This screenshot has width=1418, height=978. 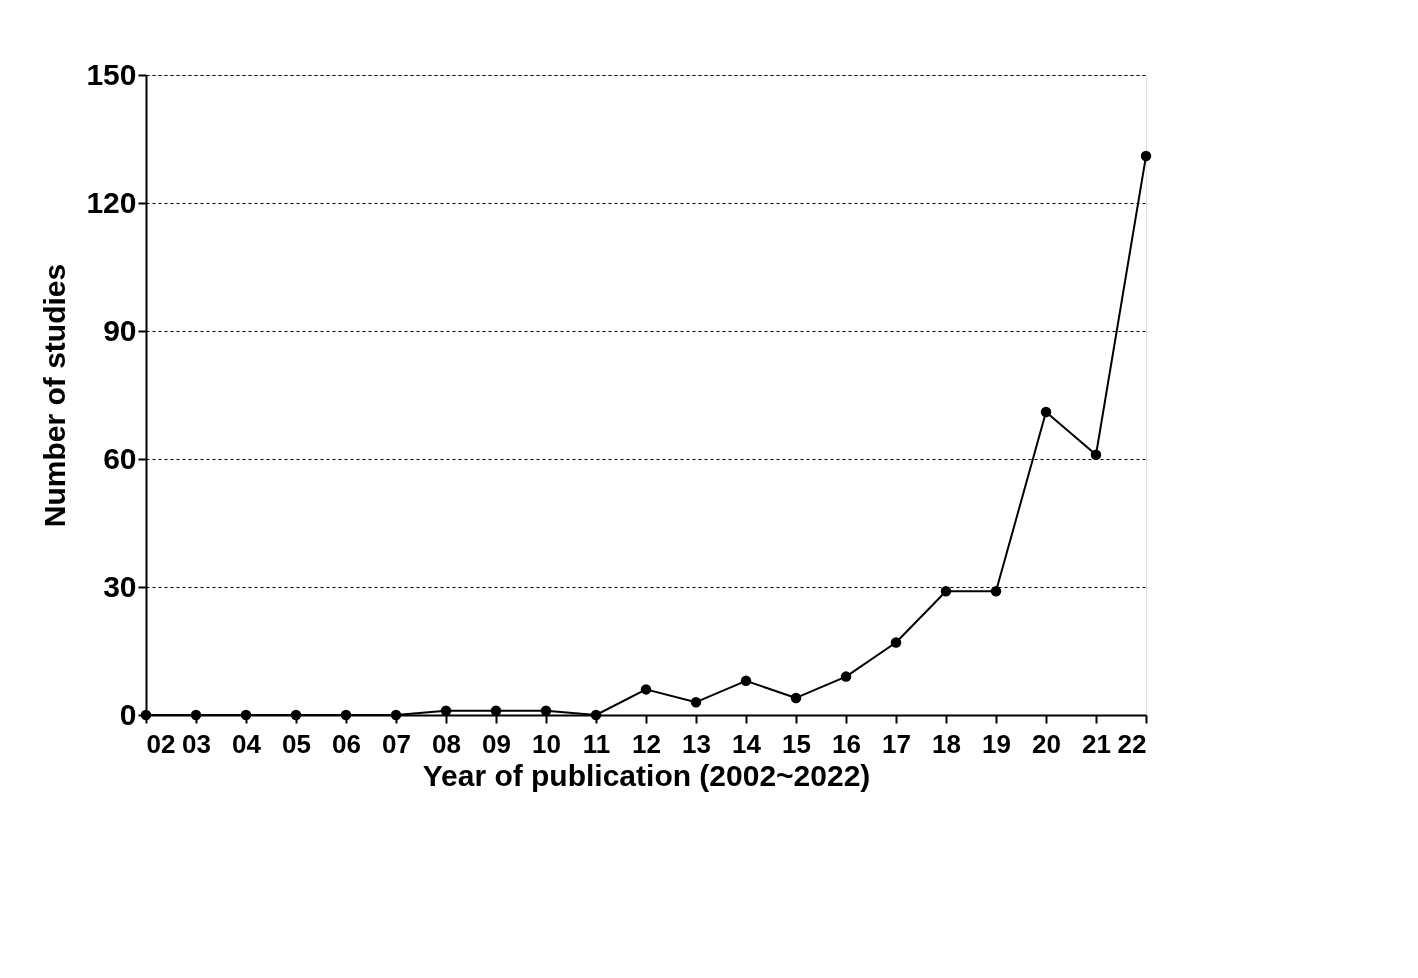 What do you see at coordinates (896, 743) in the screenshot?
I see `x-tick-label: 17` at bounding box center [896, 743].